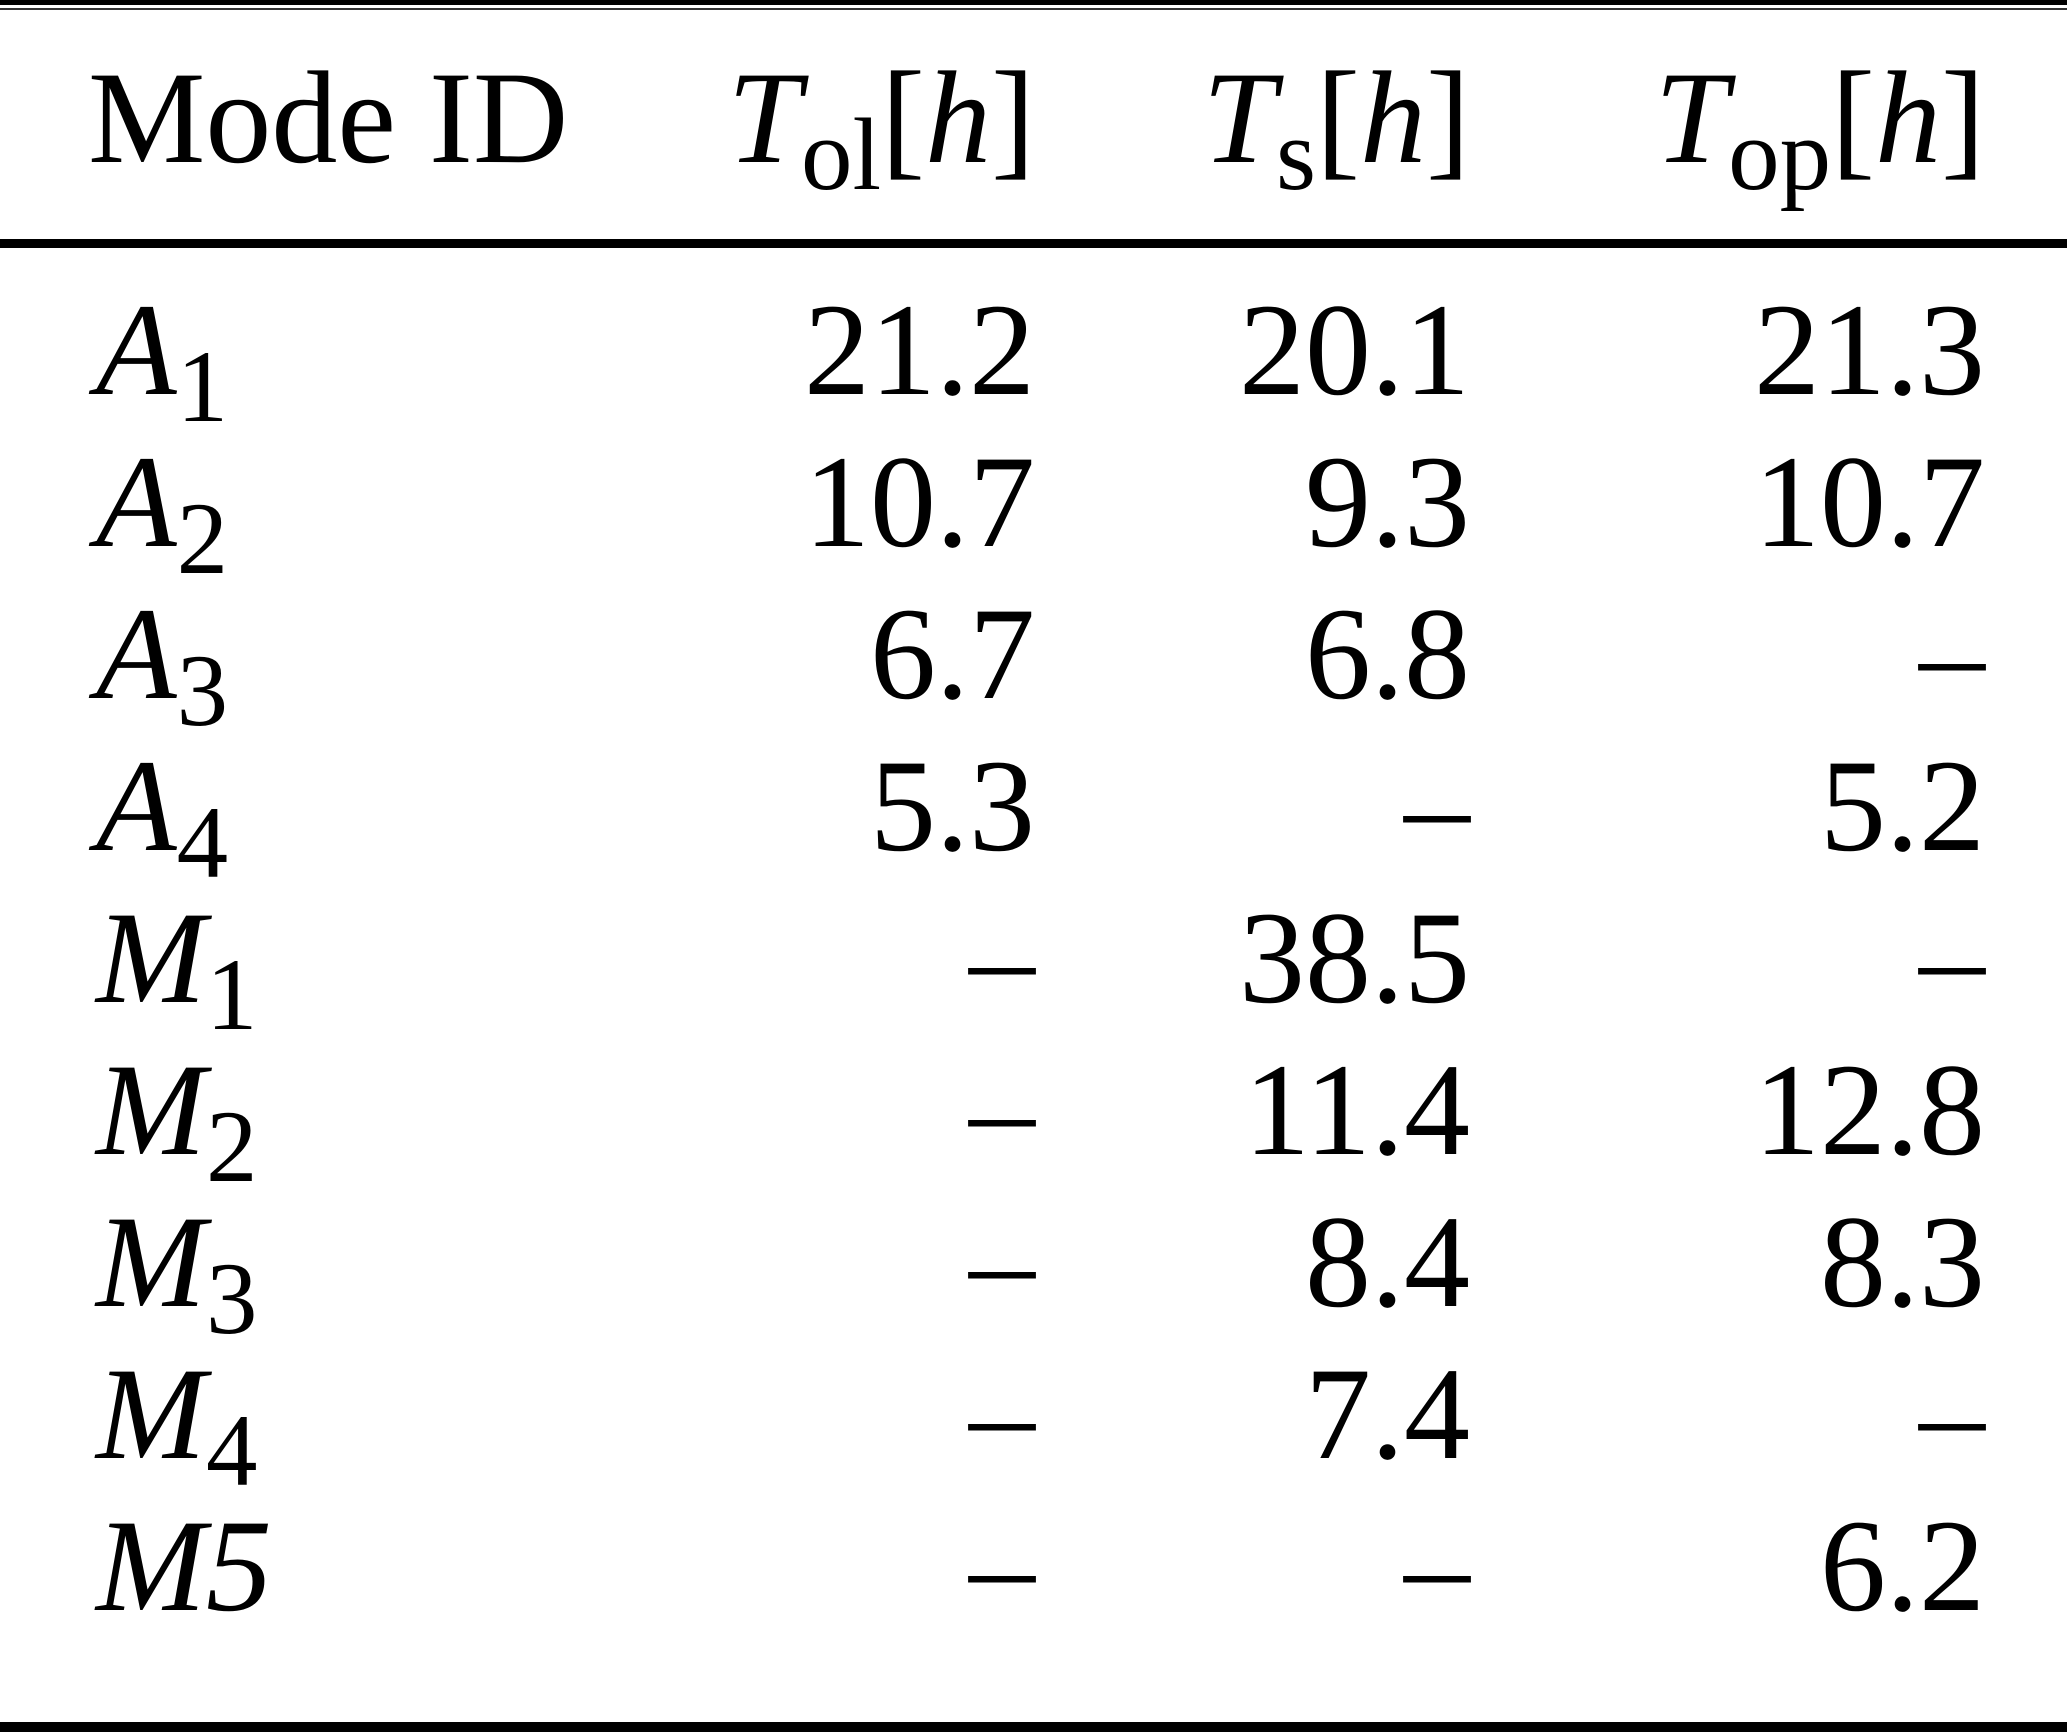 This screenshot has width=2067, height=1732. I want to click on top-rule-thick, so click(1033, 2).